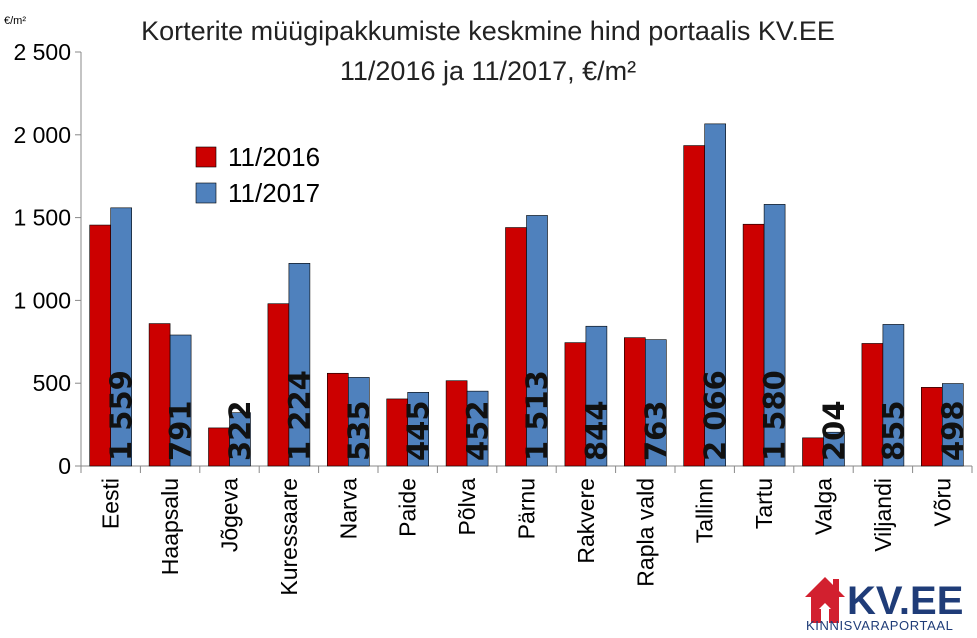  Describe the element at coordinates (705, 510) in the screenshot. I see `category-label: Tallinn` at that location.